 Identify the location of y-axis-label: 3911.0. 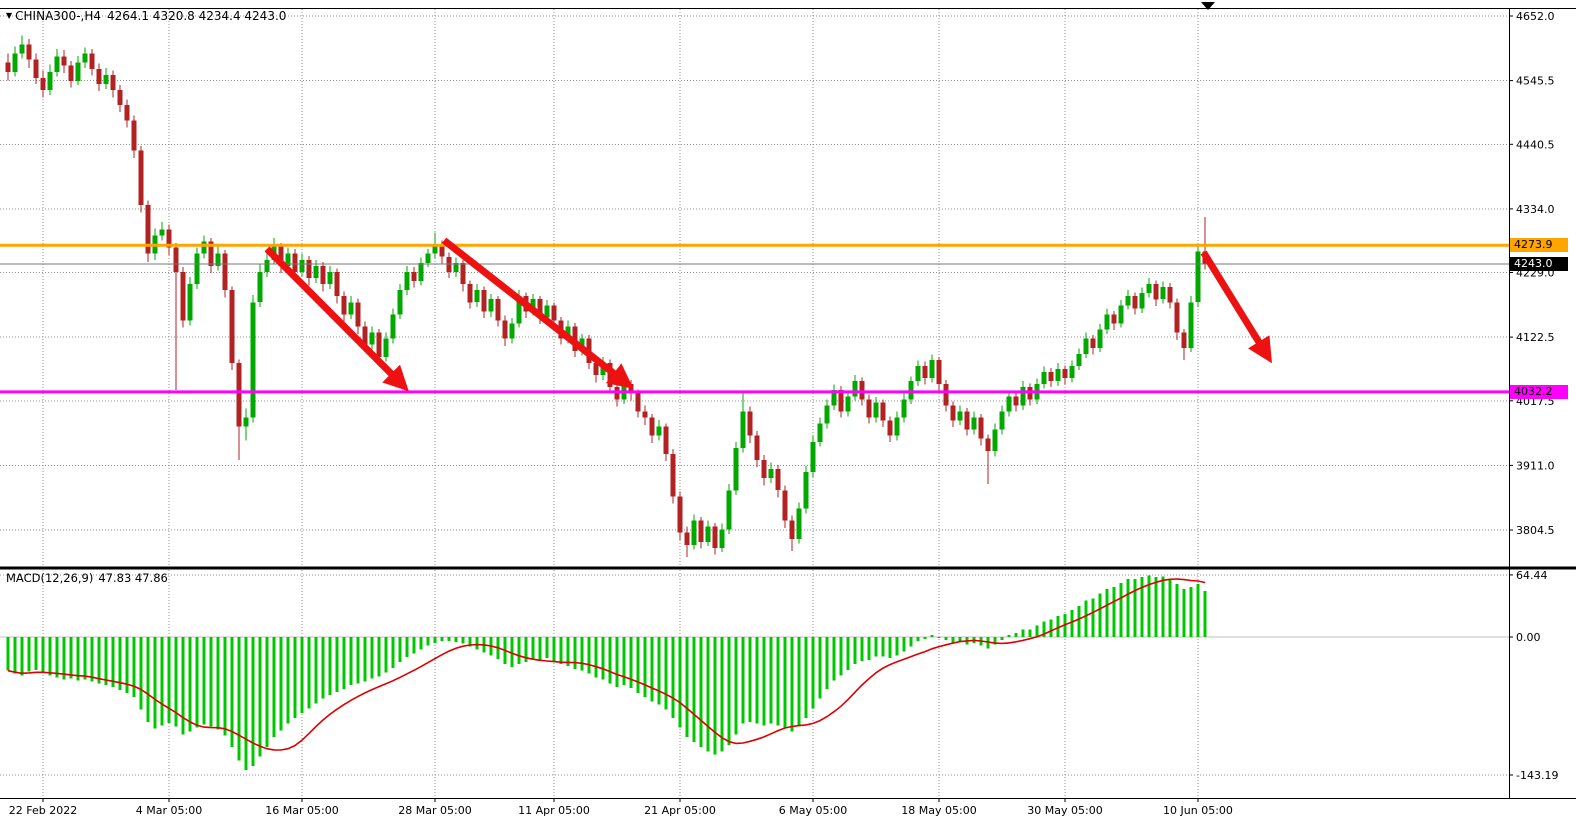
(1535, 465).